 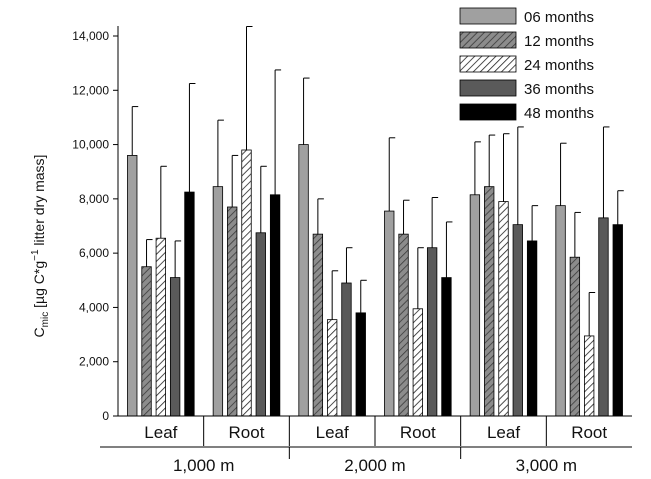 I want to click on group-label: 3,000 m, so click(x=546, y=465).